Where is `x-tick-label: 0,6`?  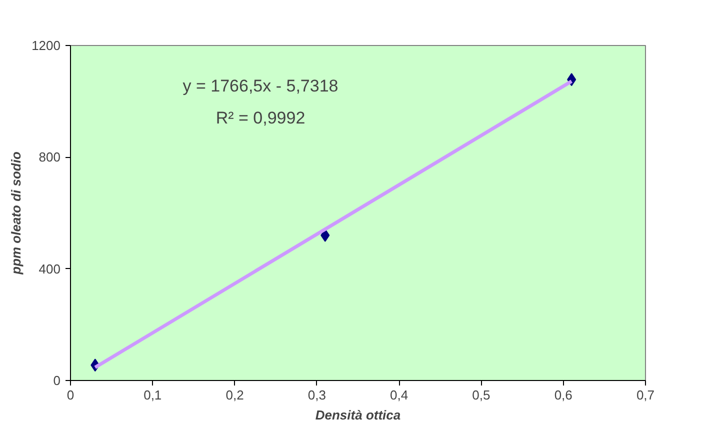 x-tick-label: 0,6 is located at coordinates (563, 395).